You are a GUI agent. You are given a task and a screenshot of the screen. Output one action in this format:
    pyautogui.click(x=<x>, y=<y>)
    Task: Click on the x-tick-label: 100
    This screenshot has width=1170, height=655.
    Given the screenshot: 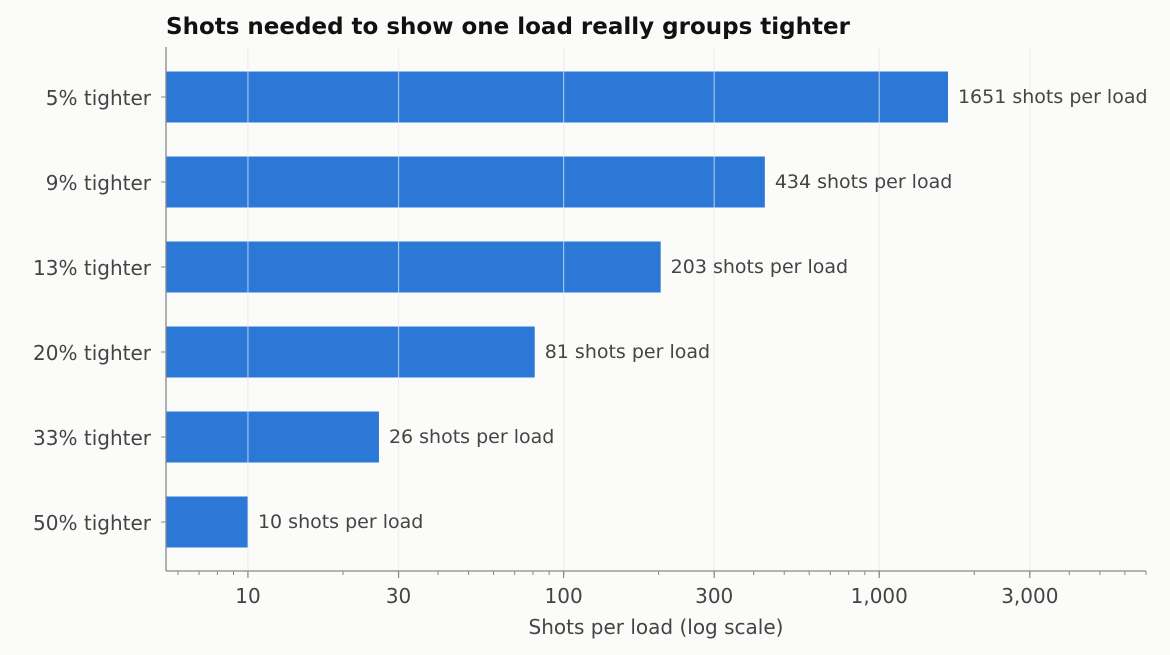 What is the action you would take?
    pyautogui.click(x=564, y=596)
    